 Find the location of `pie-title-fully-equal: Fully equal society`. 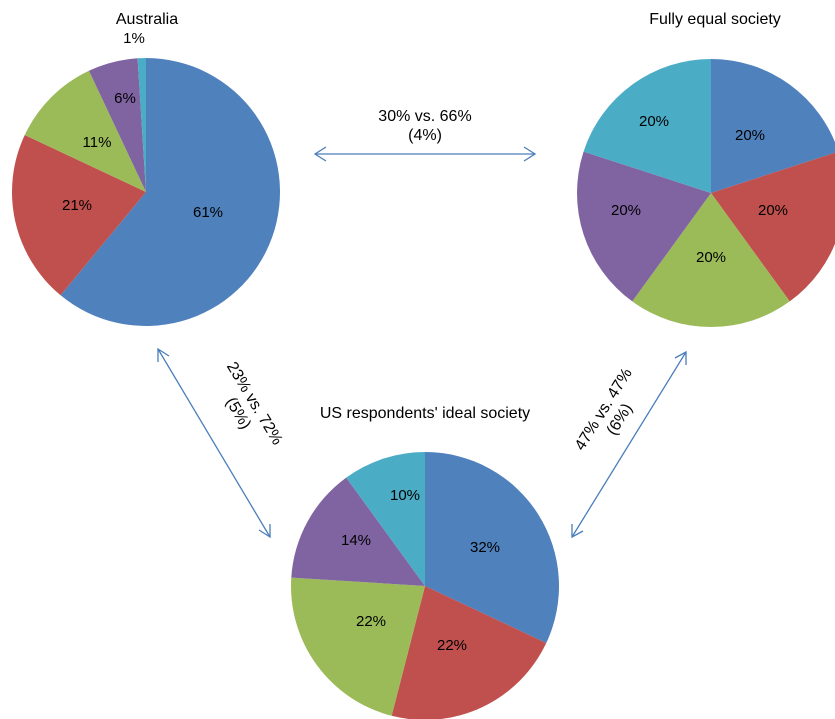

pie-title-fully-equal: Fully equal society is located at coordinates (715, 19).